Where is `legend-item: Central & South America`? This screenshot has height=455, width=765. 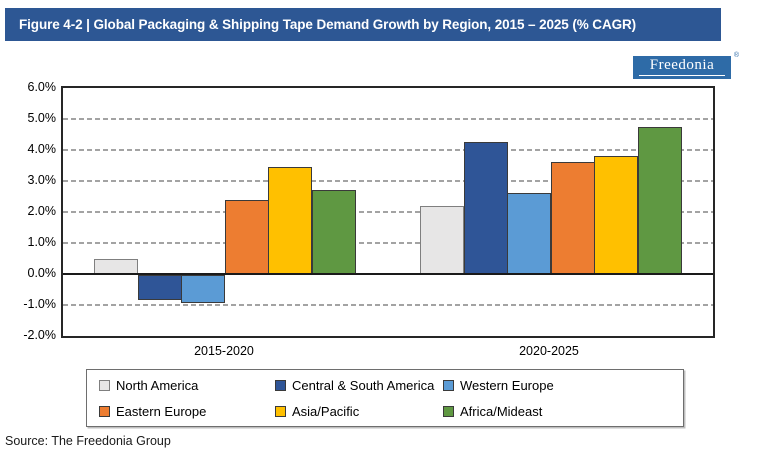 legend-item: Central & South America is located at coordinates (359, 385).